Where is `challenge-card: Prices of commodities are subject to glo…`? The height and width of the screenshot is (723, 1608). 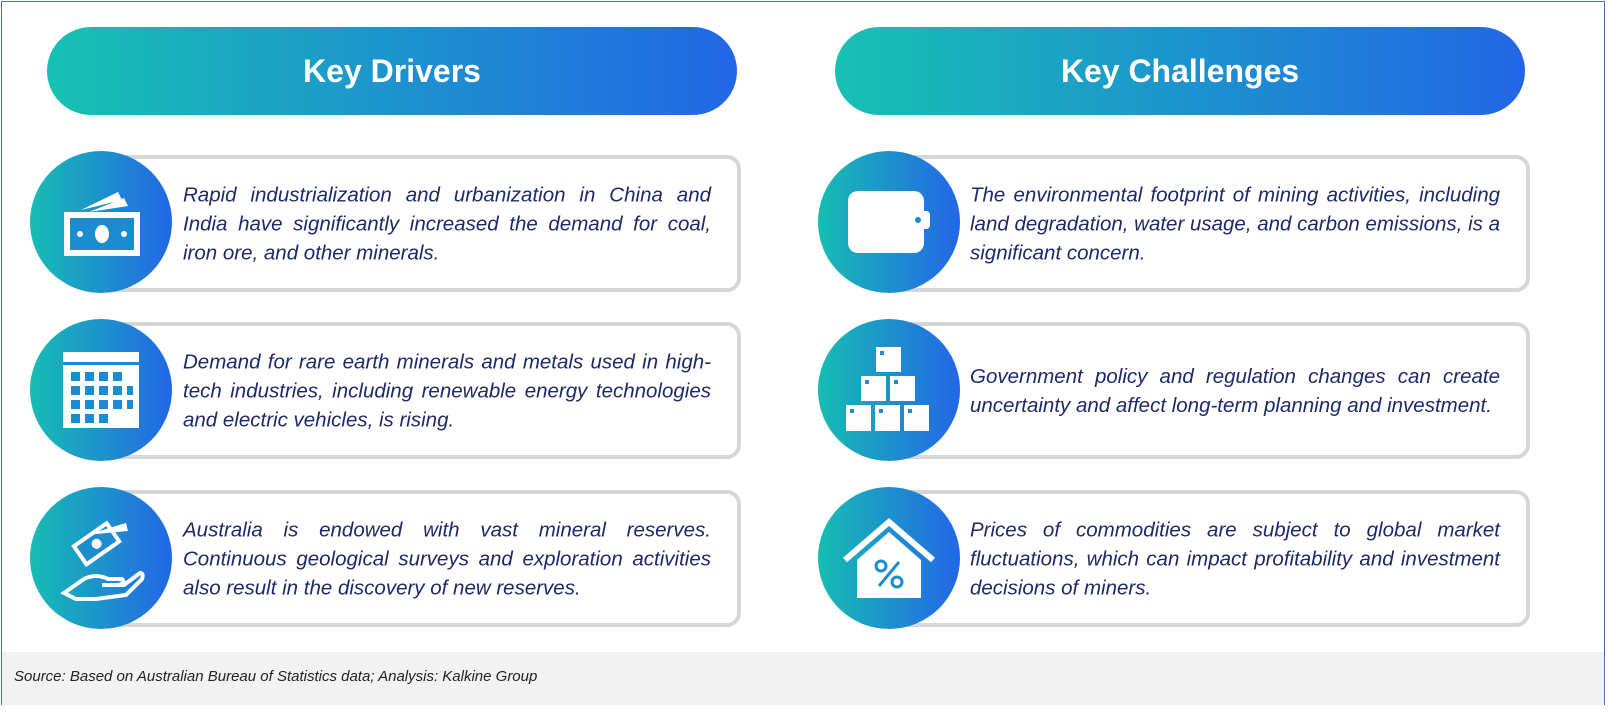
challenge-card: Prices of commodities are subject to glo… is located at coordinates (1206, 558).